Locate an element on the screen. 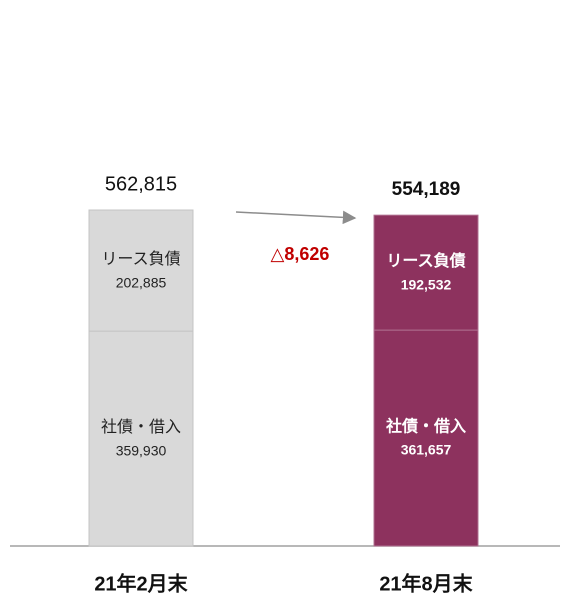  change-arrow is located at coordinates (296, 217).